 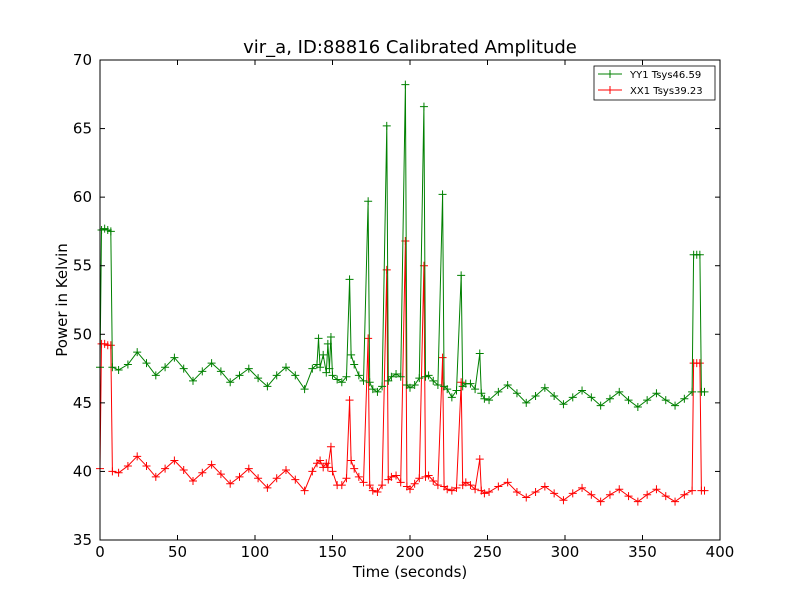 I want to click on x-tick-label: 200, so click(x=410, y=552).